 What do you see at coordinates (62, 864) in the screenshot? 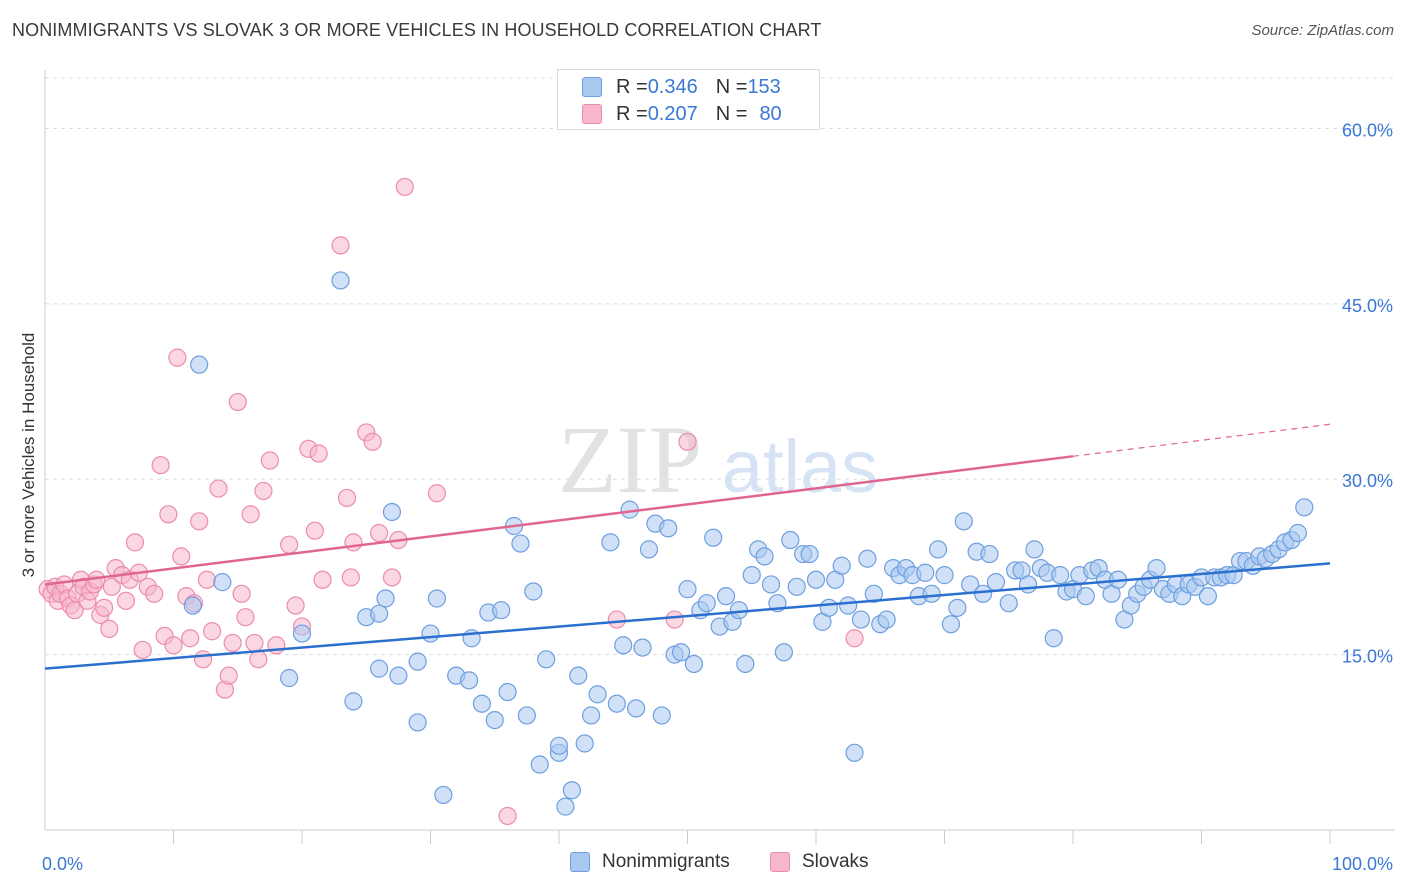
I see `x-tick-label: 0.0%` at bounding box center [62, 864].